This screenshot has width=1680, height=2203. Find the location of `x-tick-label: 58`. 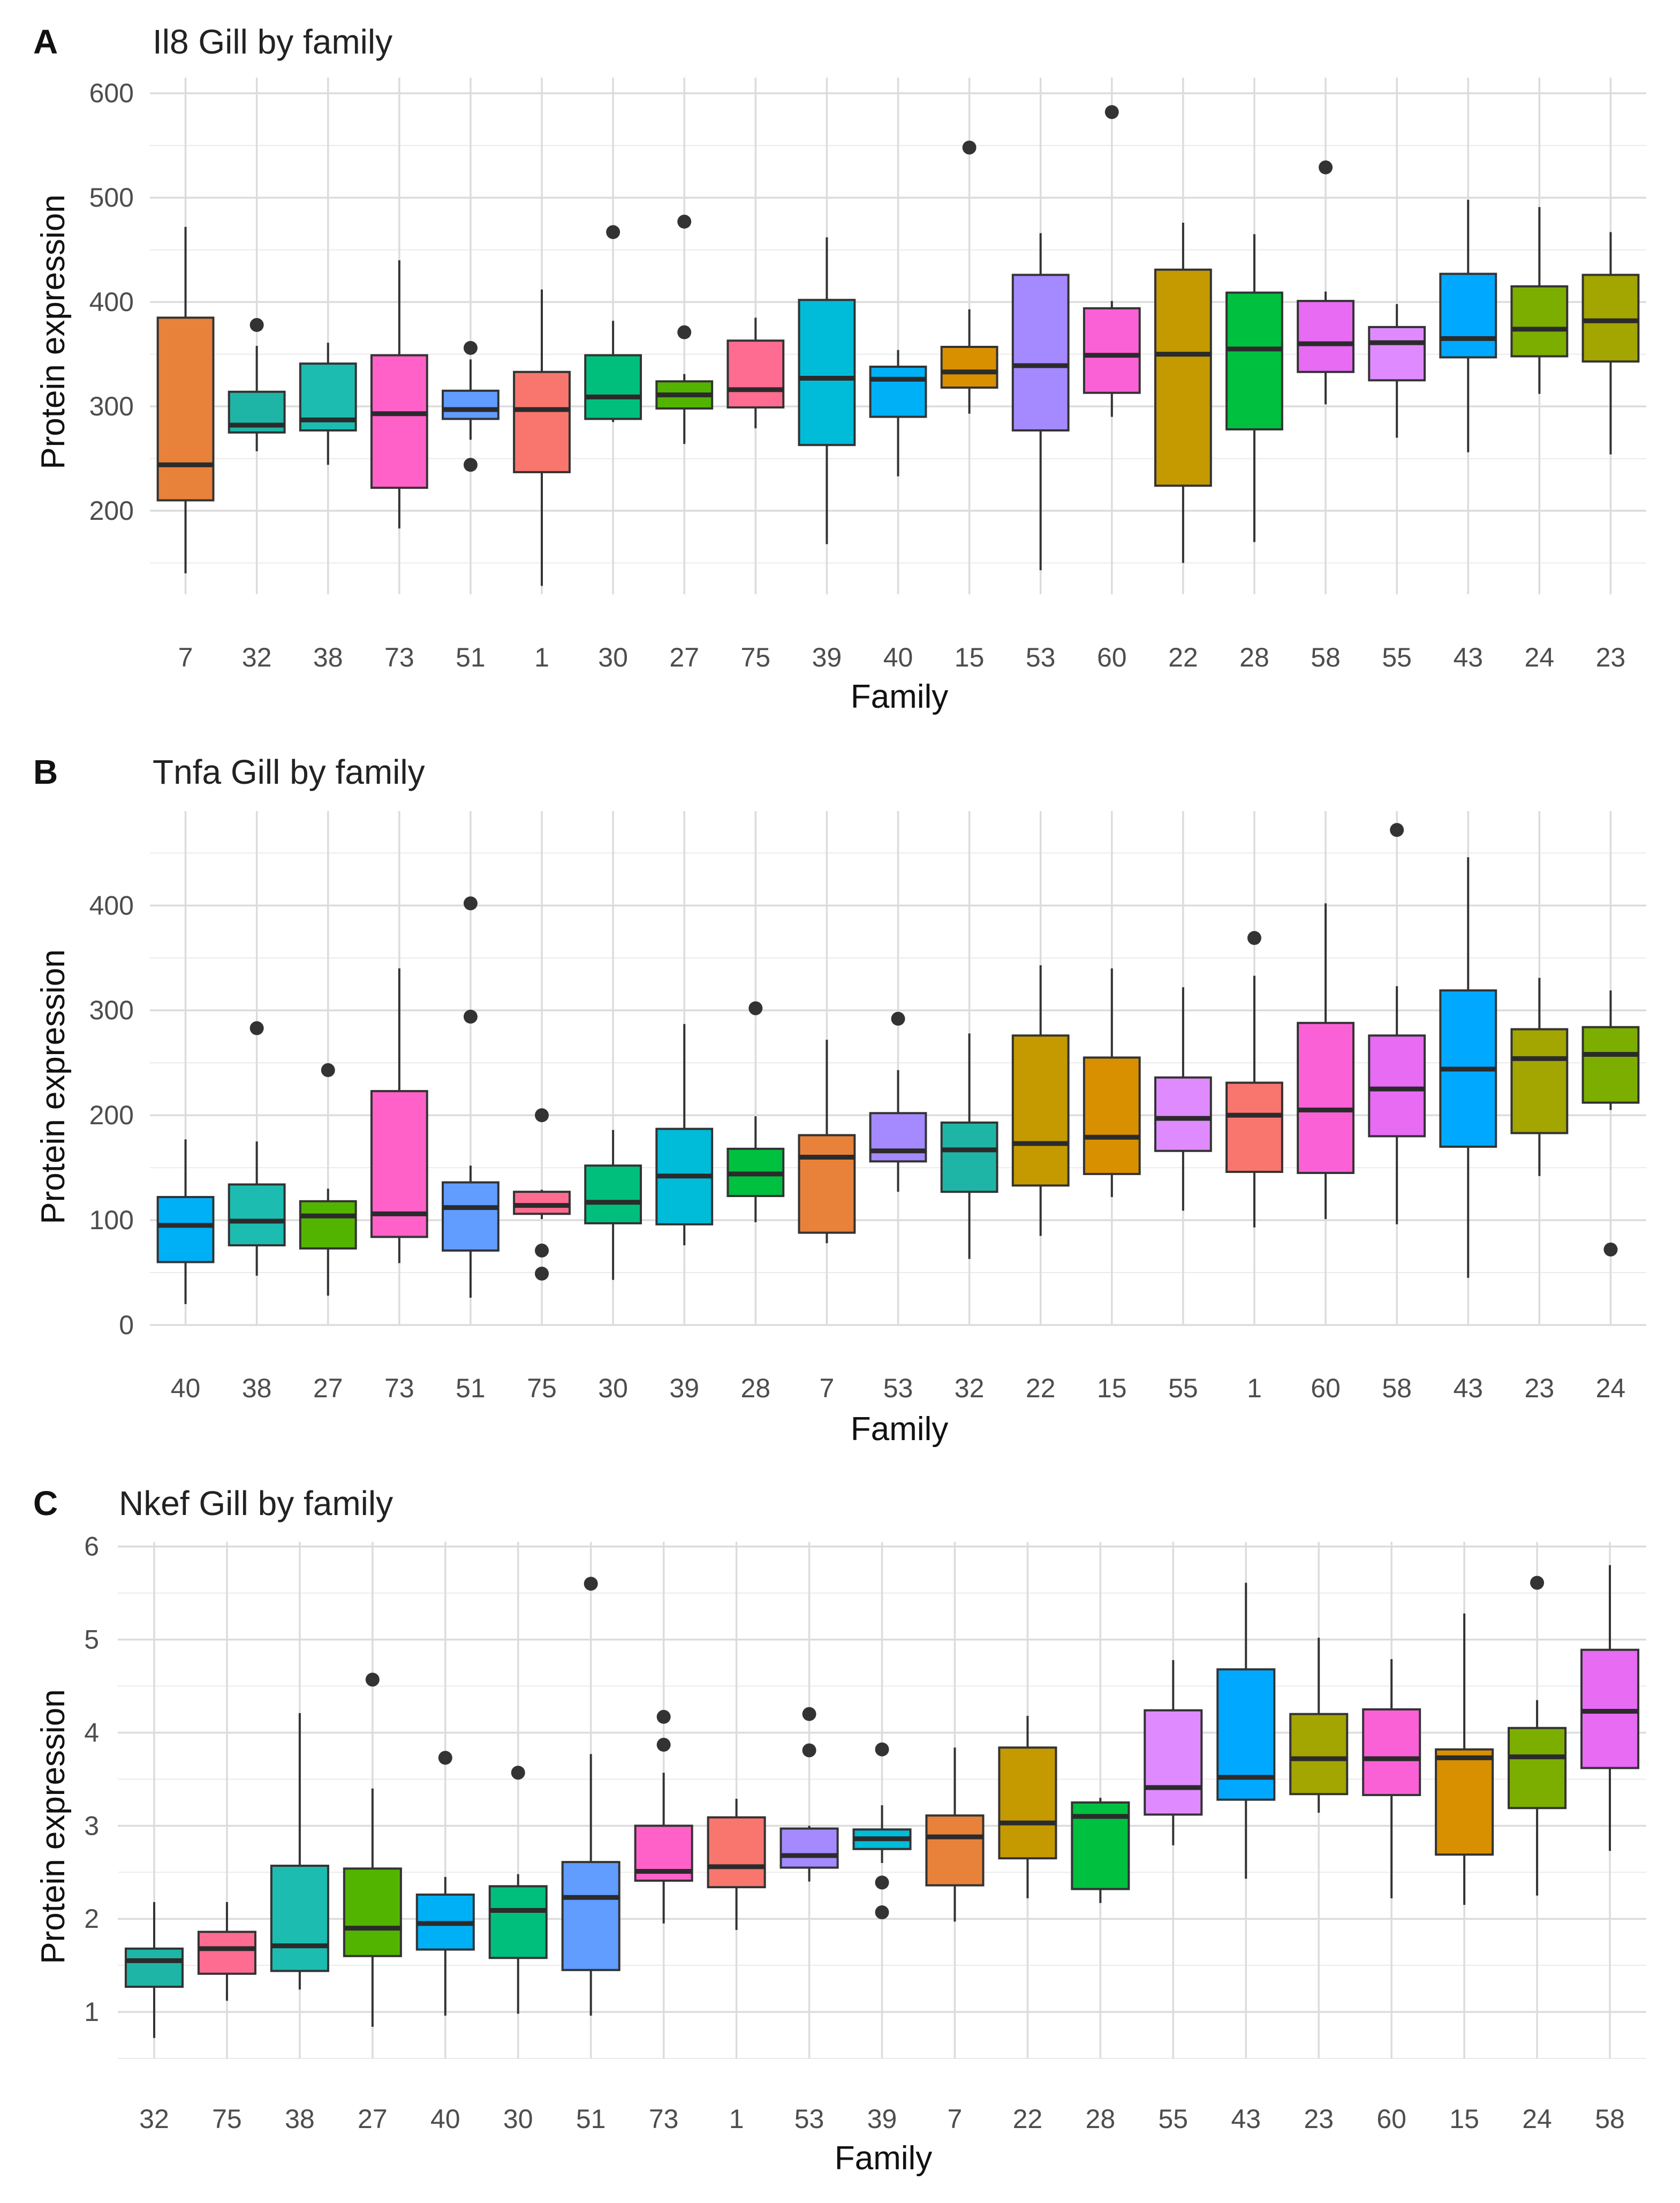

x-tick-label: 58 is located at coordinates (1326, 657).